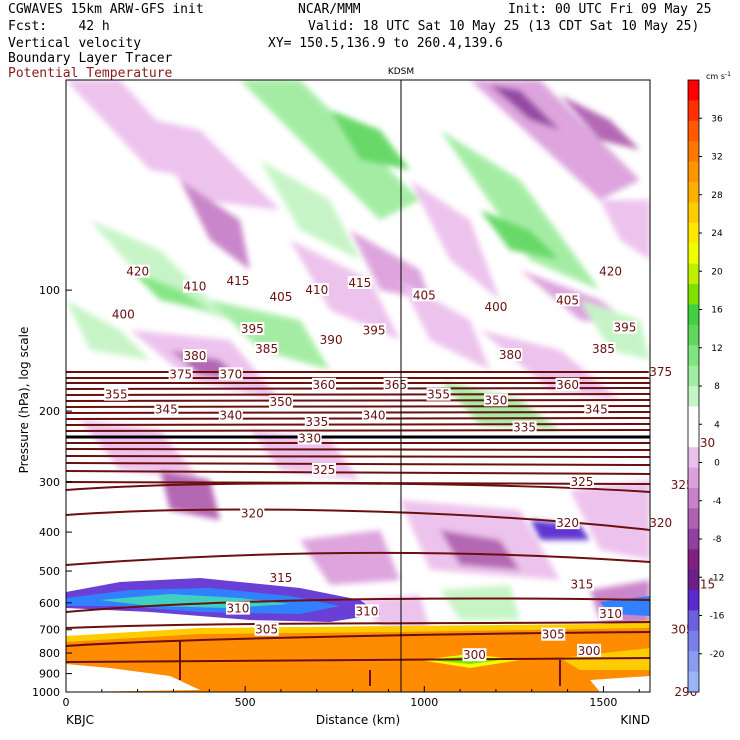 This screenshot has height=740, width=740. What do you see at coordinates (329, 9) in the screenshot?
I see `org-label: NCAR/MMM` at bounding box center [329, 9].